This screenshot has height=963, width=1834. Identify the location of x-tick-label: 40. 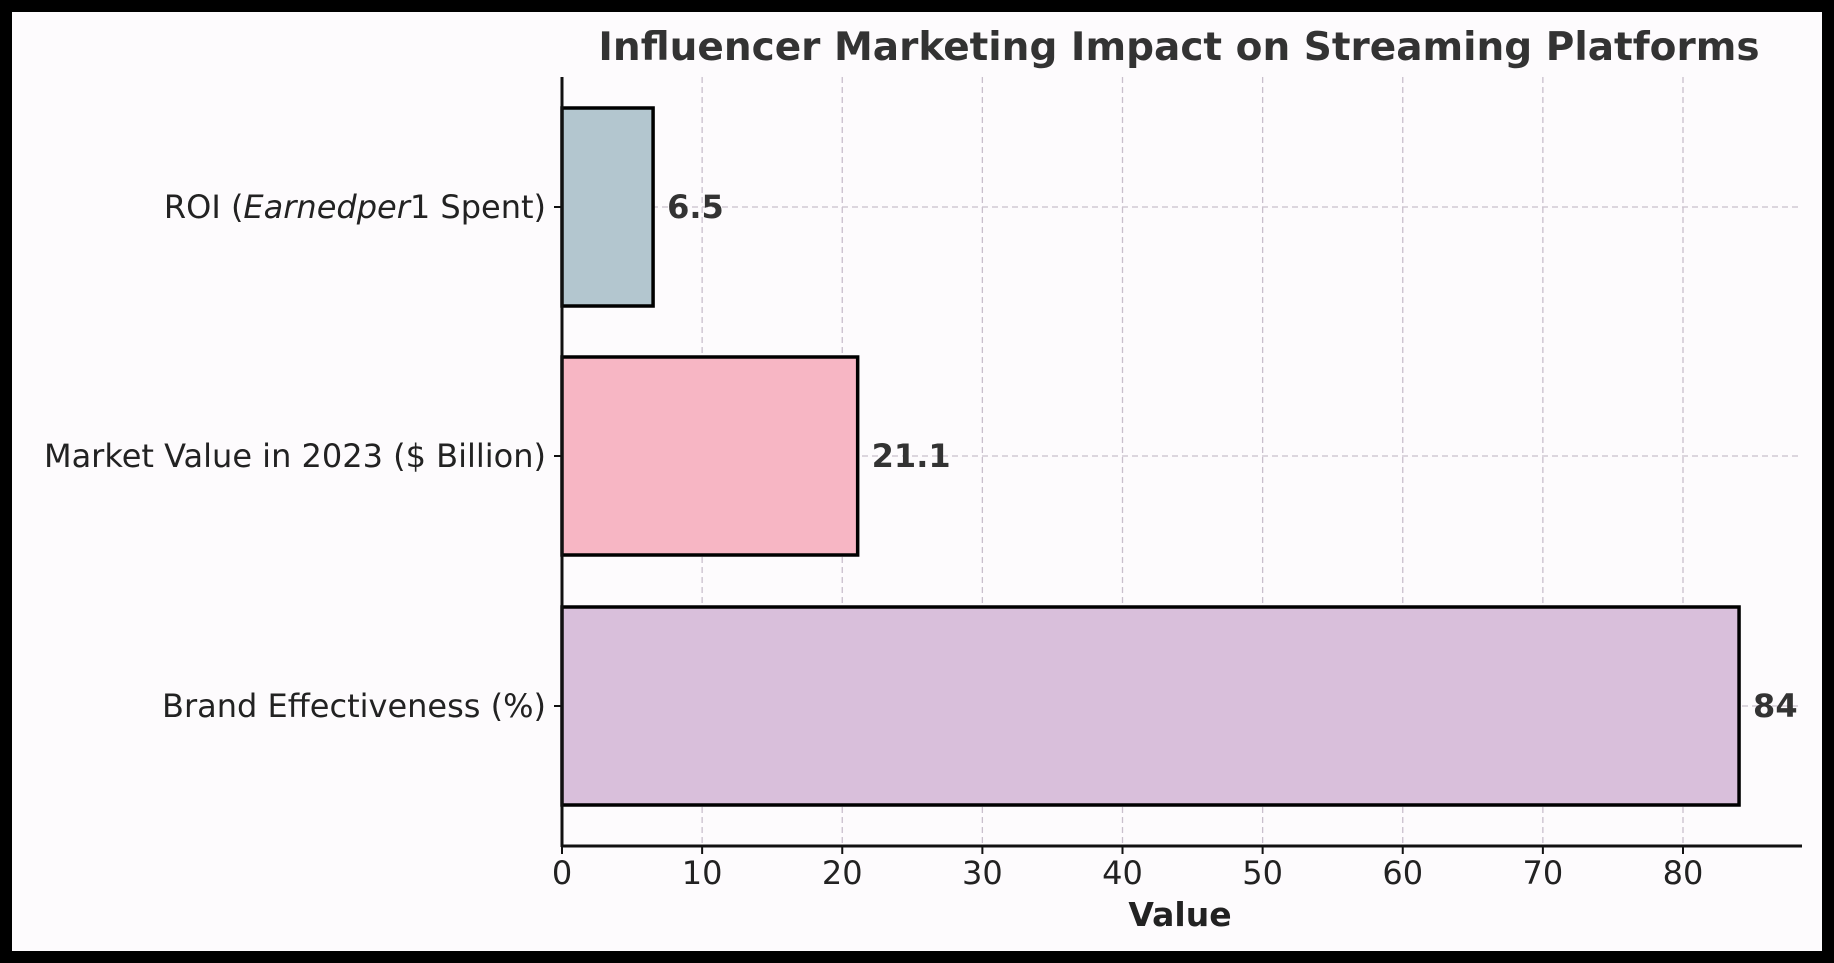
(1122, 873).